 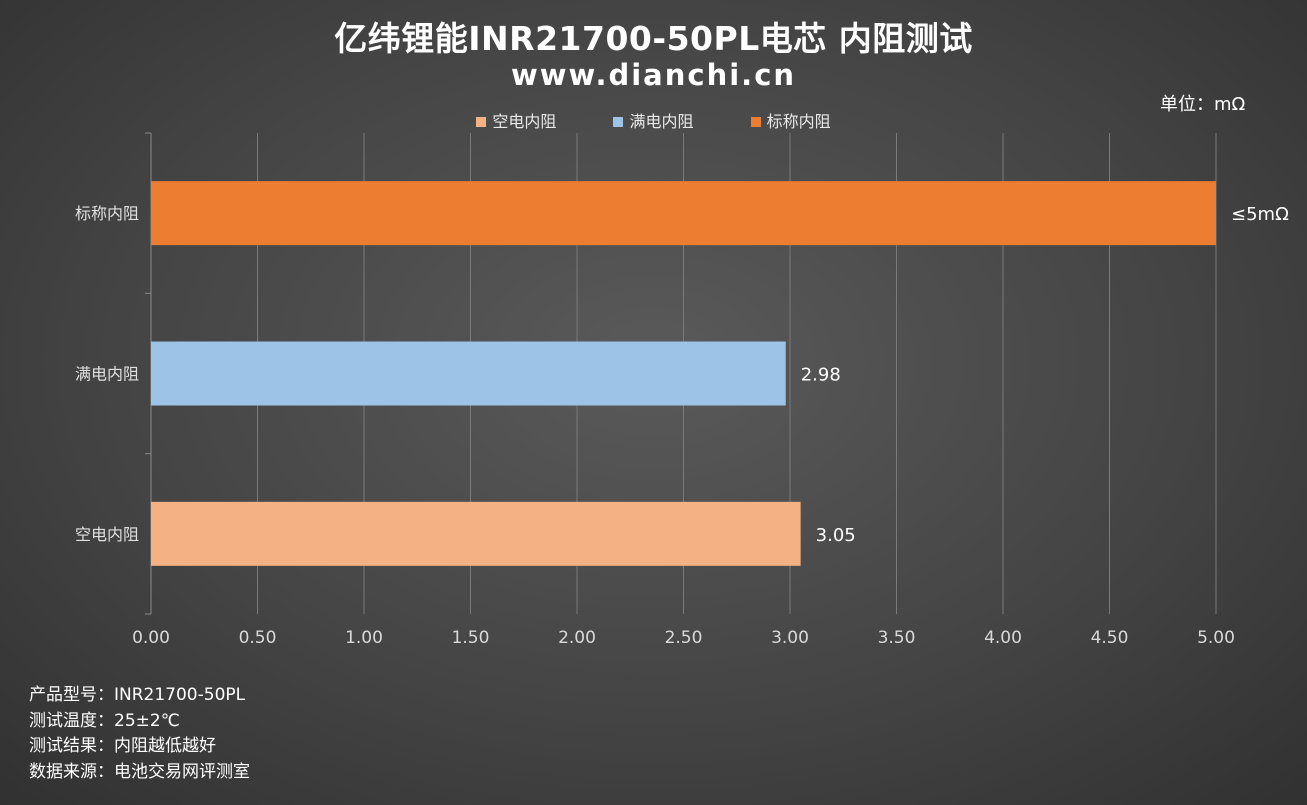 What do you see at coordinates (618, 121) in the screenshot?
I see `legend-swatch-full` at bounding box center [618, 121].